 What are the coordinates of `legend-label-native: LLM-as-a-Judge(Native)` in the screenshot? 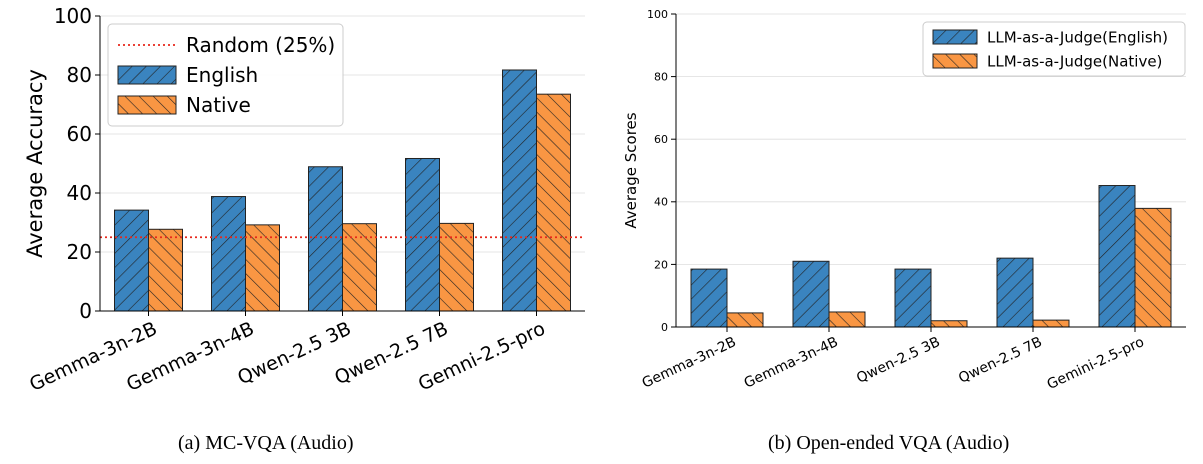 It's located at (1074, 61).